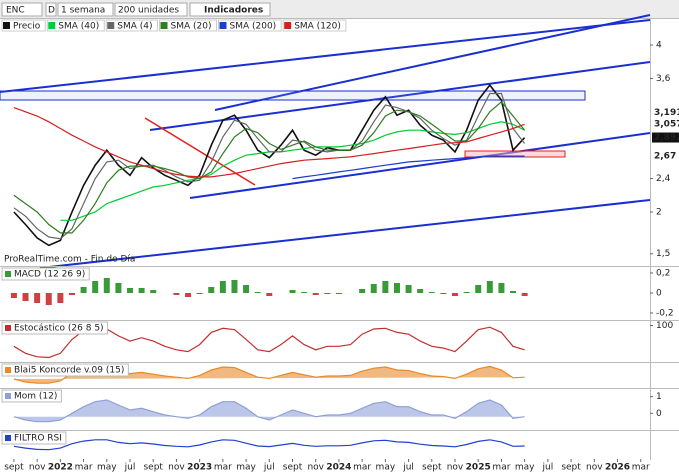  What do you see at coordinates (15, 11) in the screenshot?
I see `symbol: ENC` at bounding box center [15, 11].